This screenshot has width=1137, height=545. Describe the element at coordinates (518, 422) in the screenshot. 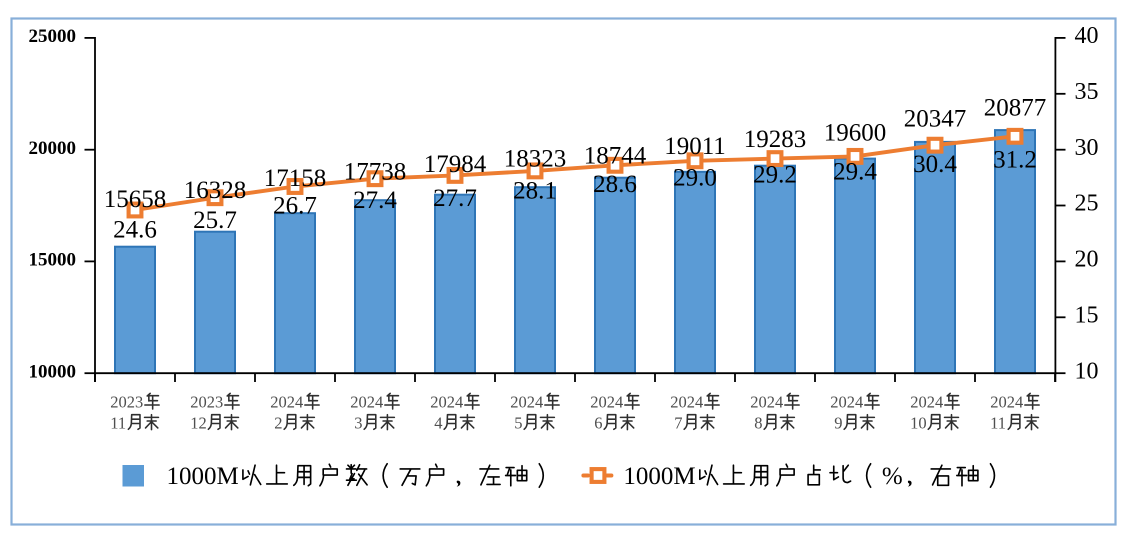

I see `svg-text: 5` at that location.